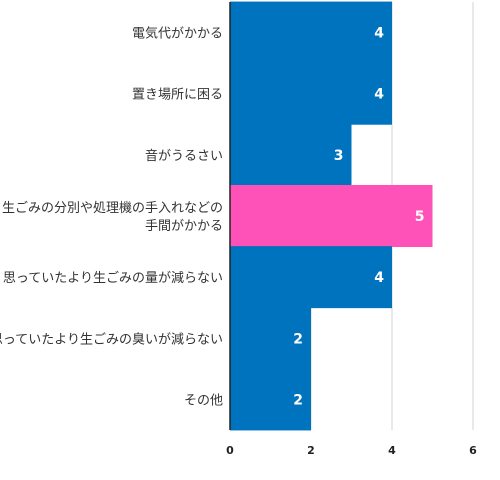 The height and width of the screenshot is (480, 500). Describe the element at coordinates (203, 400) in the screenshot. I see `category-label: その他` at that location.